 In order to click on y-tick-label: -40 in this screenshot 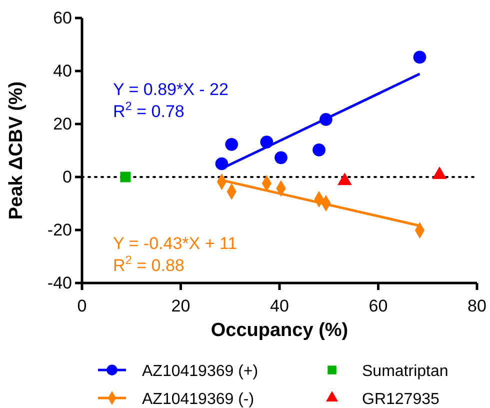, I will do `click(59, 282)`.